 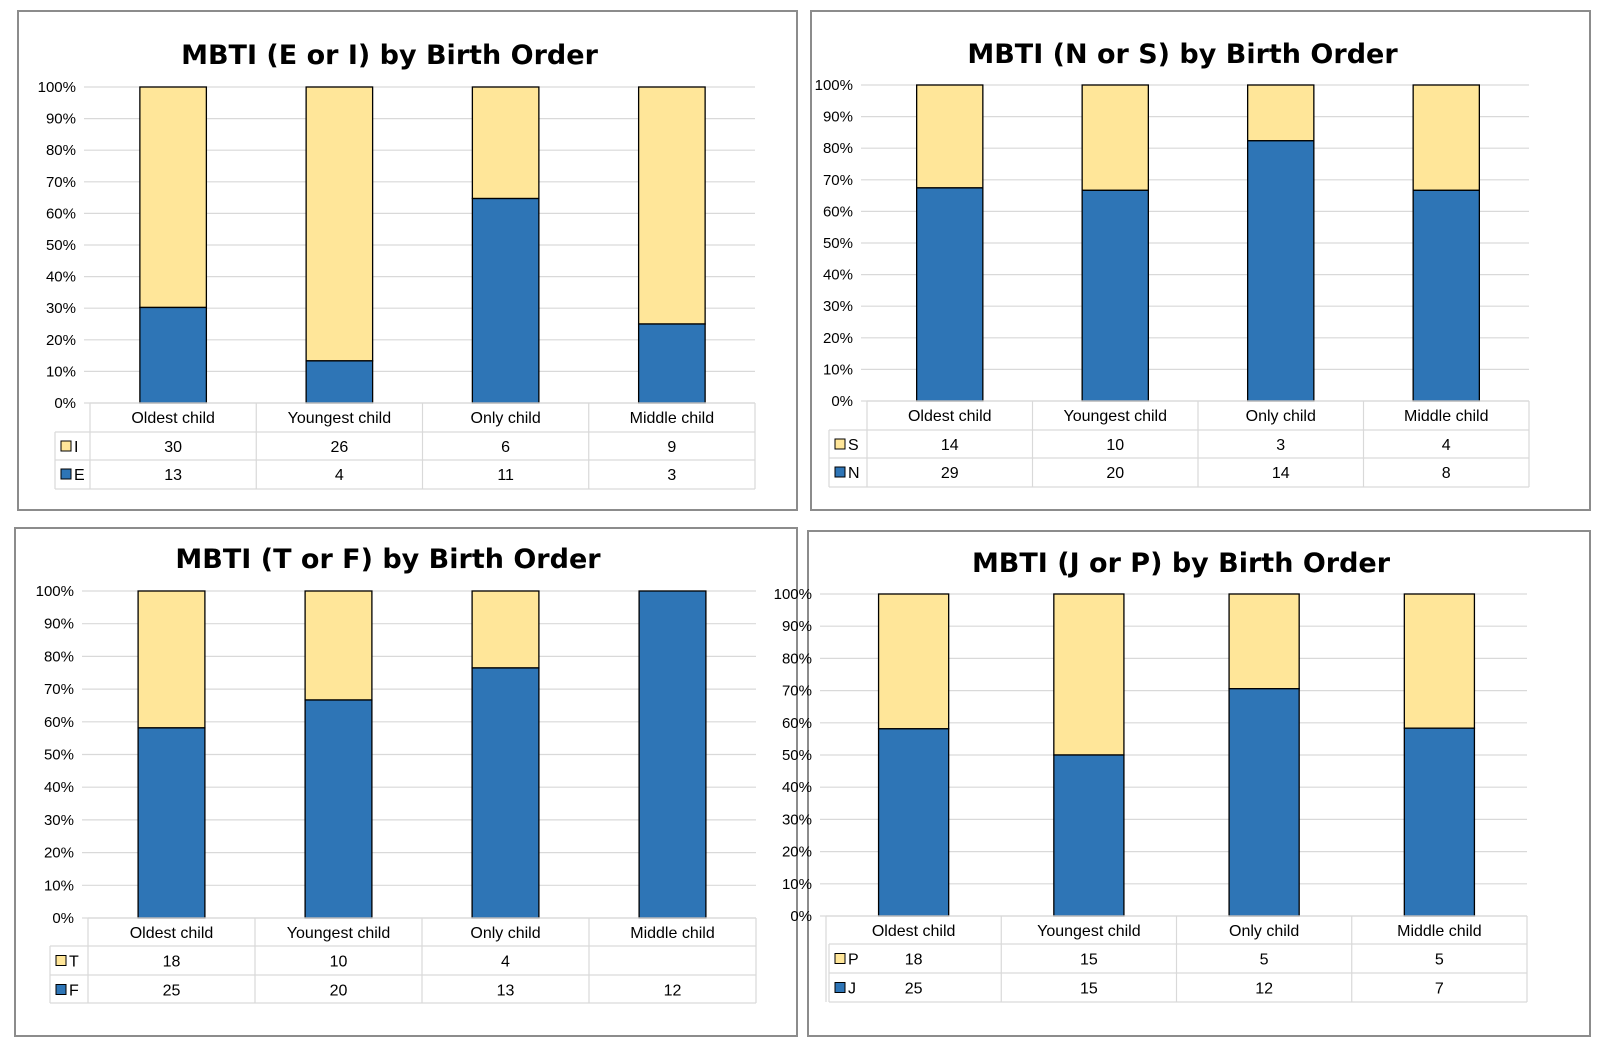 What do you see at coordinates (671, 475) in the screenshot?
I see `table-cell-value: 3` at bounding box center [671, 475].